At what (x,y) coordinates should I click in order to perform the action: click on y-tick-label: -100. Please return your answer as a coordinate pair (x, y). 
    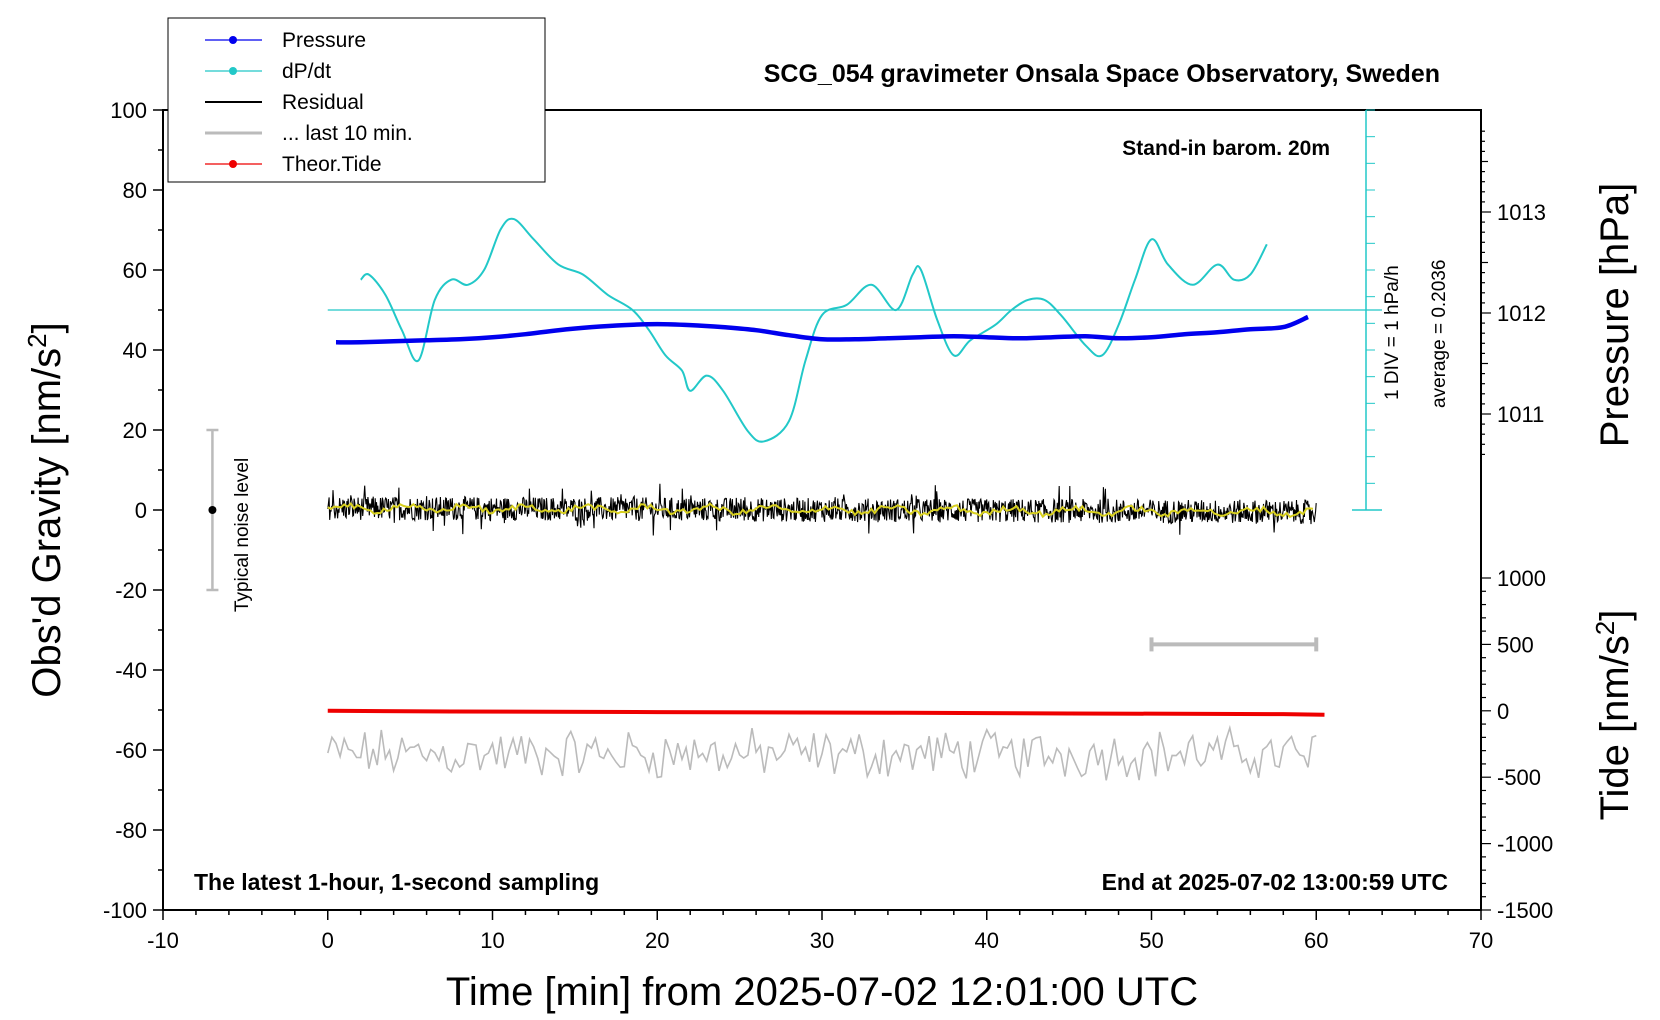
    Looking at the image, I should click on (125, 910).